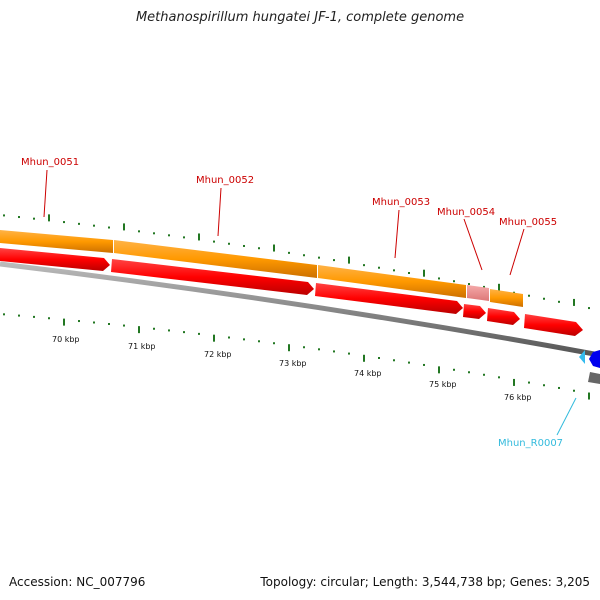  Describe the element at coordinates (466, 212) in the screenshot. I see `gene-label-mhun-0054: Mhun_0054` at that location.